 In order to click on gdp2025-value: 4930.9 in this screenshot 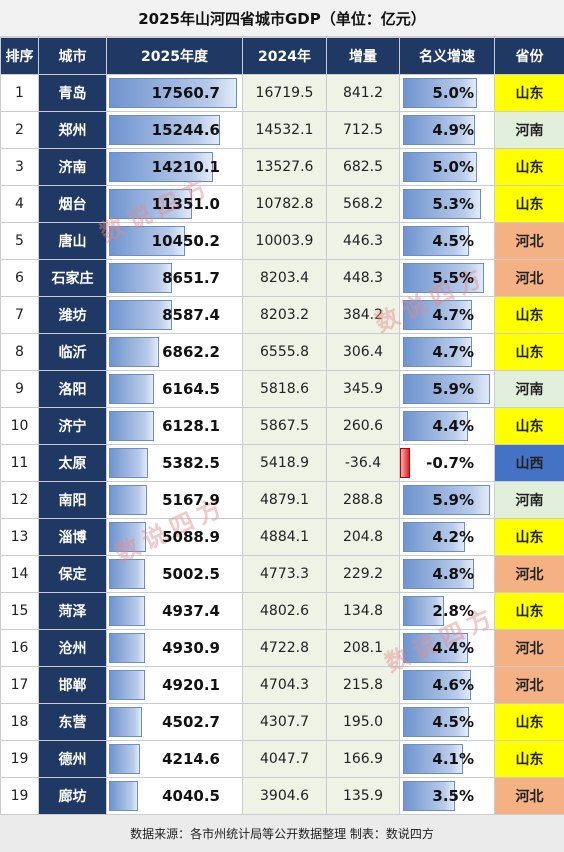, I will do `click(191, 648)`.